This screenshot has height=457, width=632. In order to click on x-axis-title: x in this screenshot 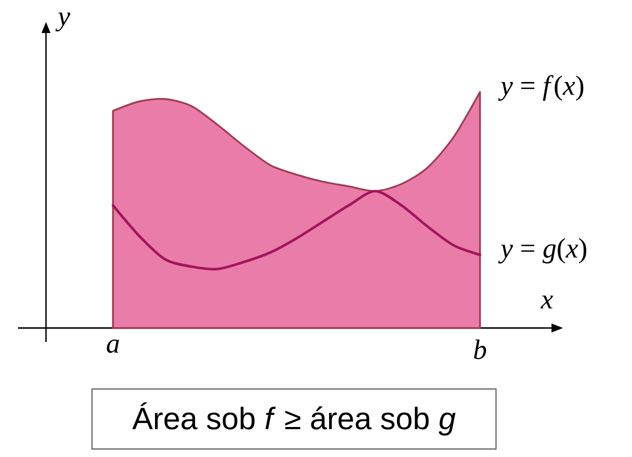, I will do `click(546, 302)`.